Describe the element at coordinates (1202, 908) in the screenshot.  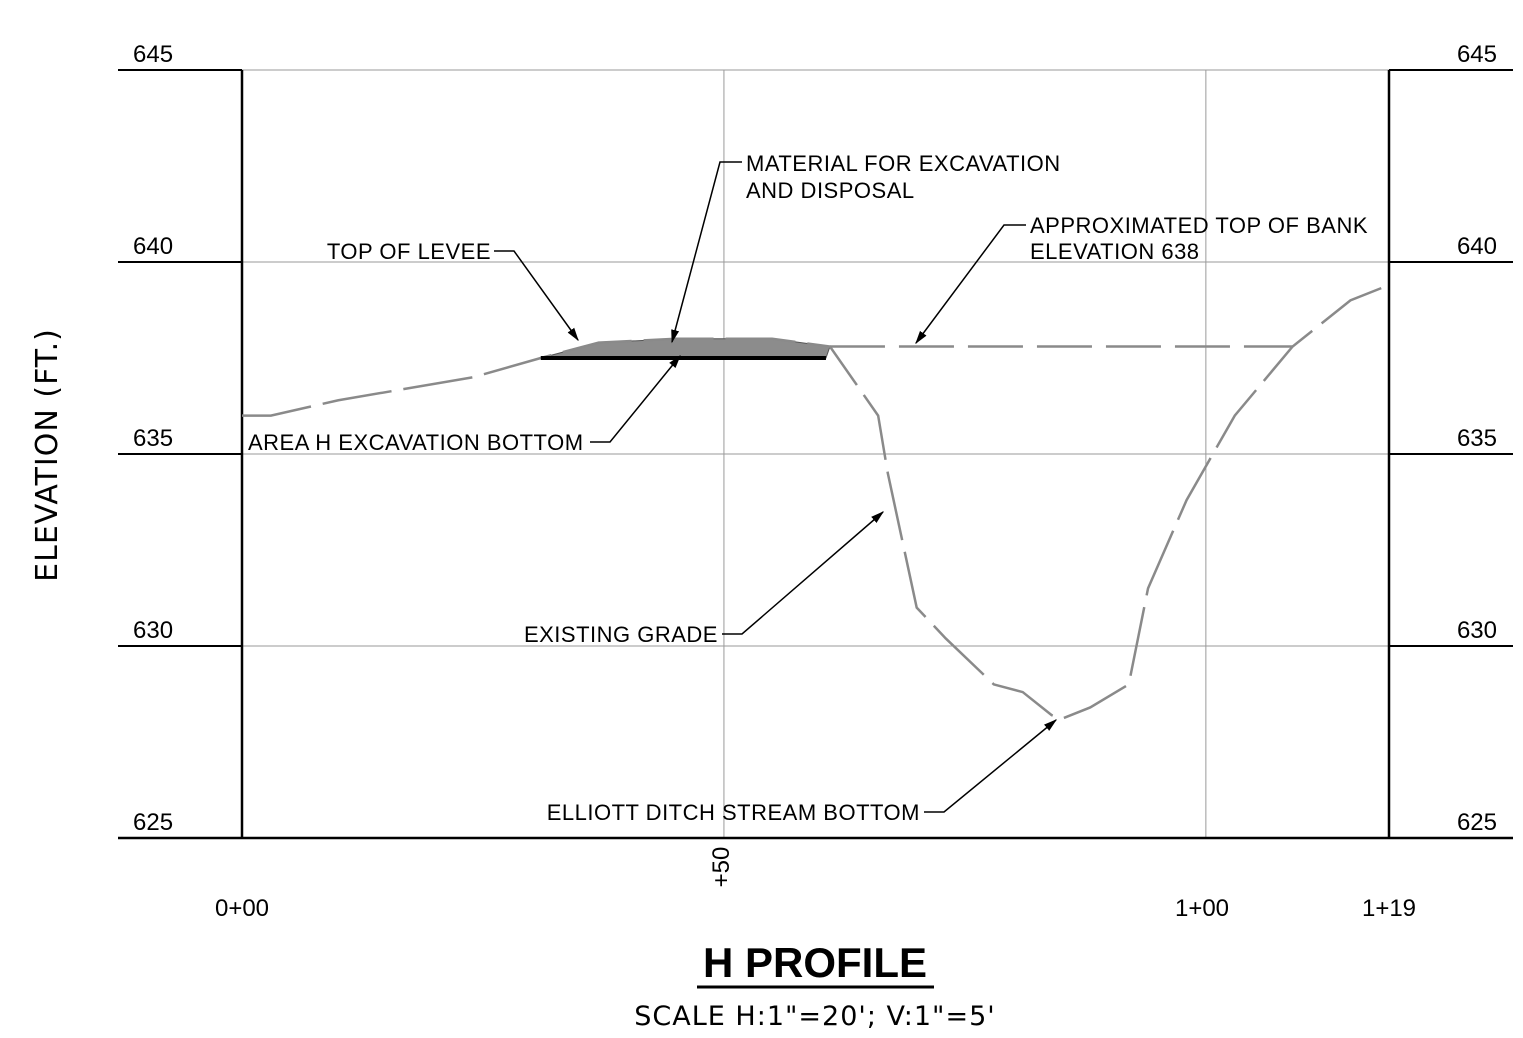
I see `station-label-hundred: 1+00` at that location.